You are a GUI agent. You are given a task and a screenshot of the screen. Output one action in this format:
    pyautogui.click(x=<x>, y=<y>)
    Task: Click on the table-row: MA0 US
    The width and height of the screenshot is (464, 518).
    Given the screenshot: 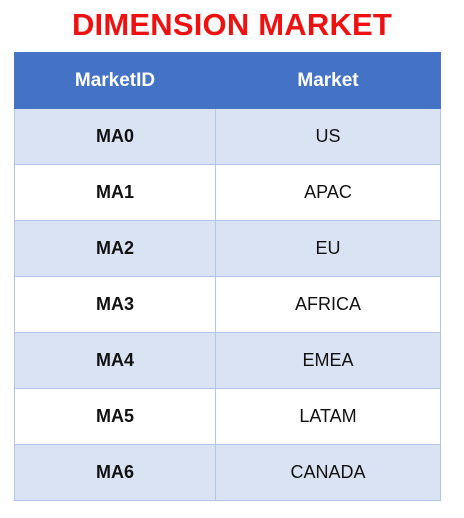 What is the action you would take?
    pyautogui.click(x=227, y=136)
    